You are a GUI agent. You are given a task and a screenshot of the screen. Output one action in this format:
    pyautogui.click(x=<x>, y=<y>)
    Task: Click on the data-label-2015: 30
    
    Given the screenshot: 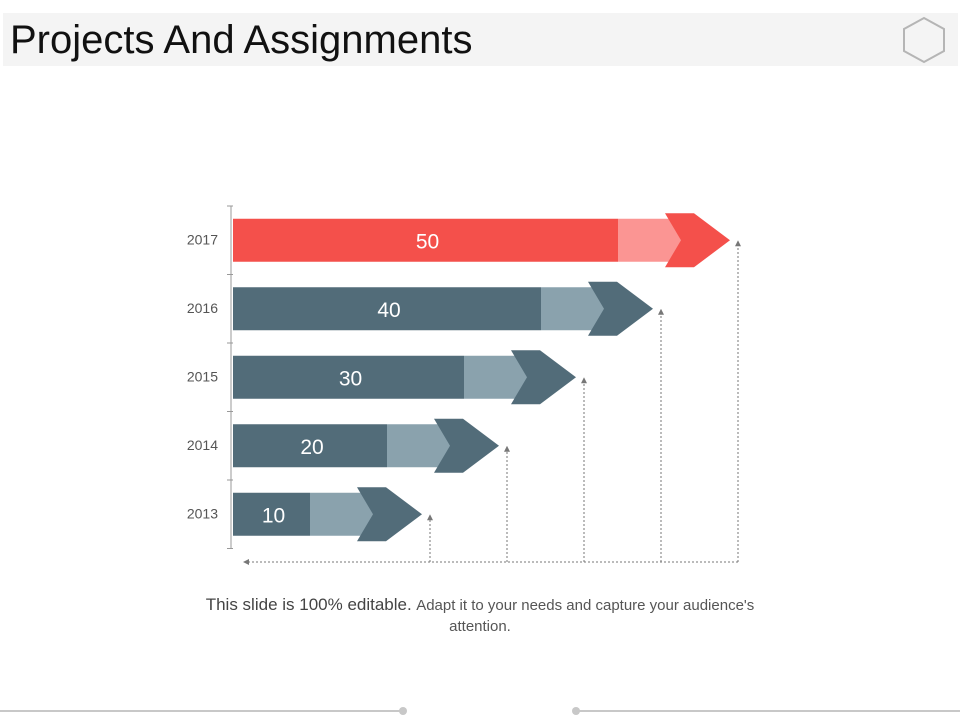 What is the action you would take?
    pyautogui.click(x=350, y=378)
    